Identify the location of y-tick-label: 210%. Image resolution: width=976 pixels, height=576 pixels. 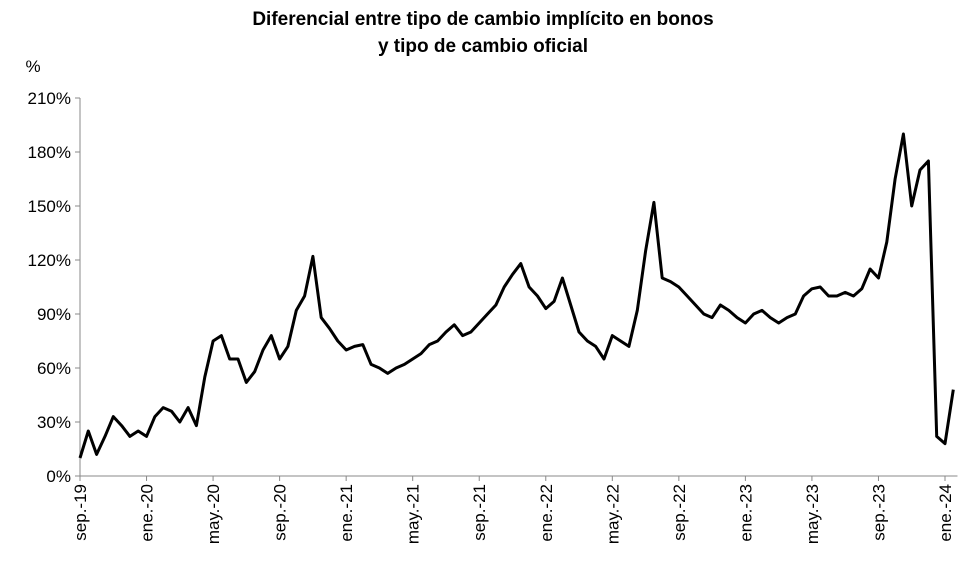
(49, 98).